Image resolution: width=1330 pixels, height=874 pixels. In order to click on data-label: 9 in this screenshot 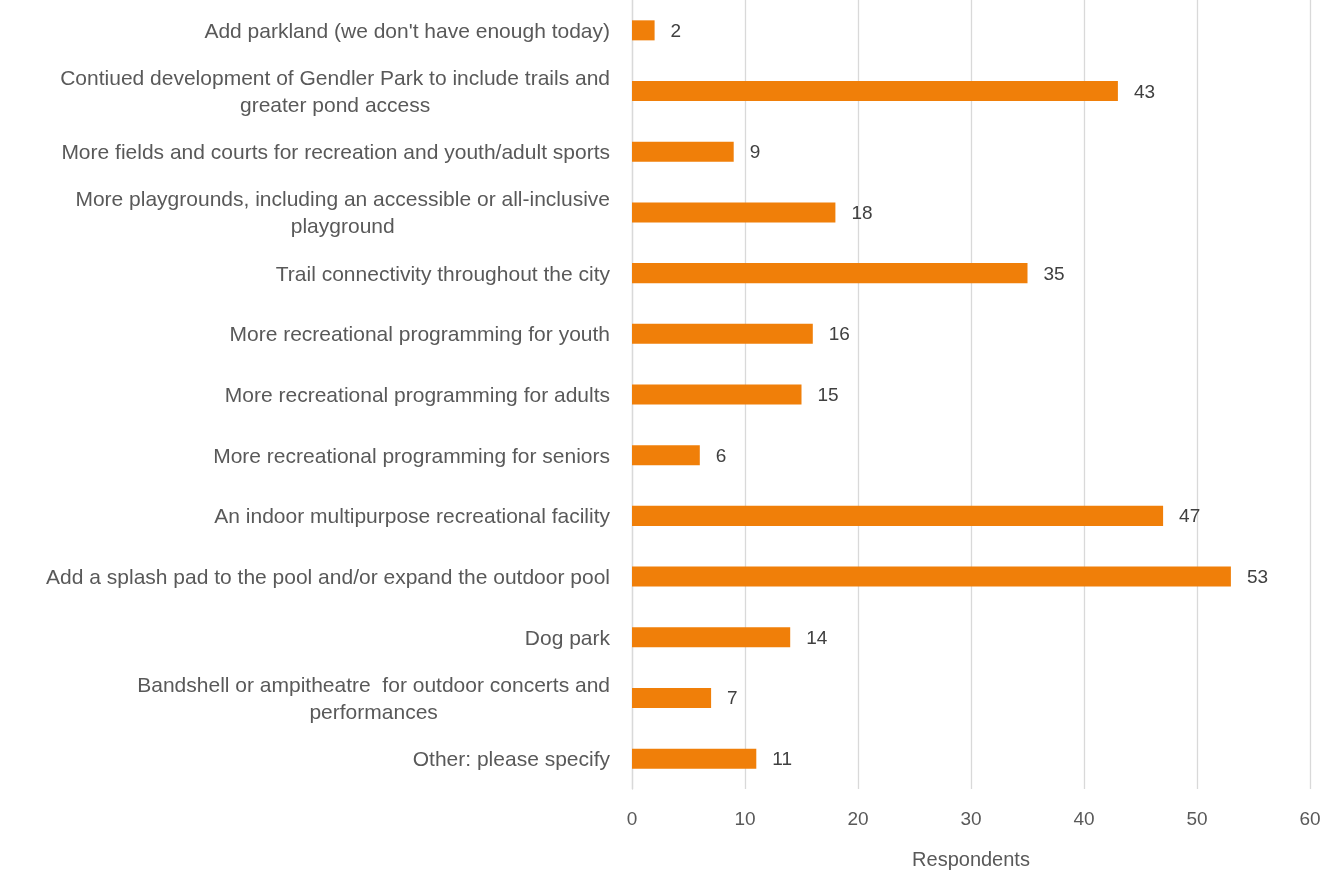, I will do `click(755, 152)`.